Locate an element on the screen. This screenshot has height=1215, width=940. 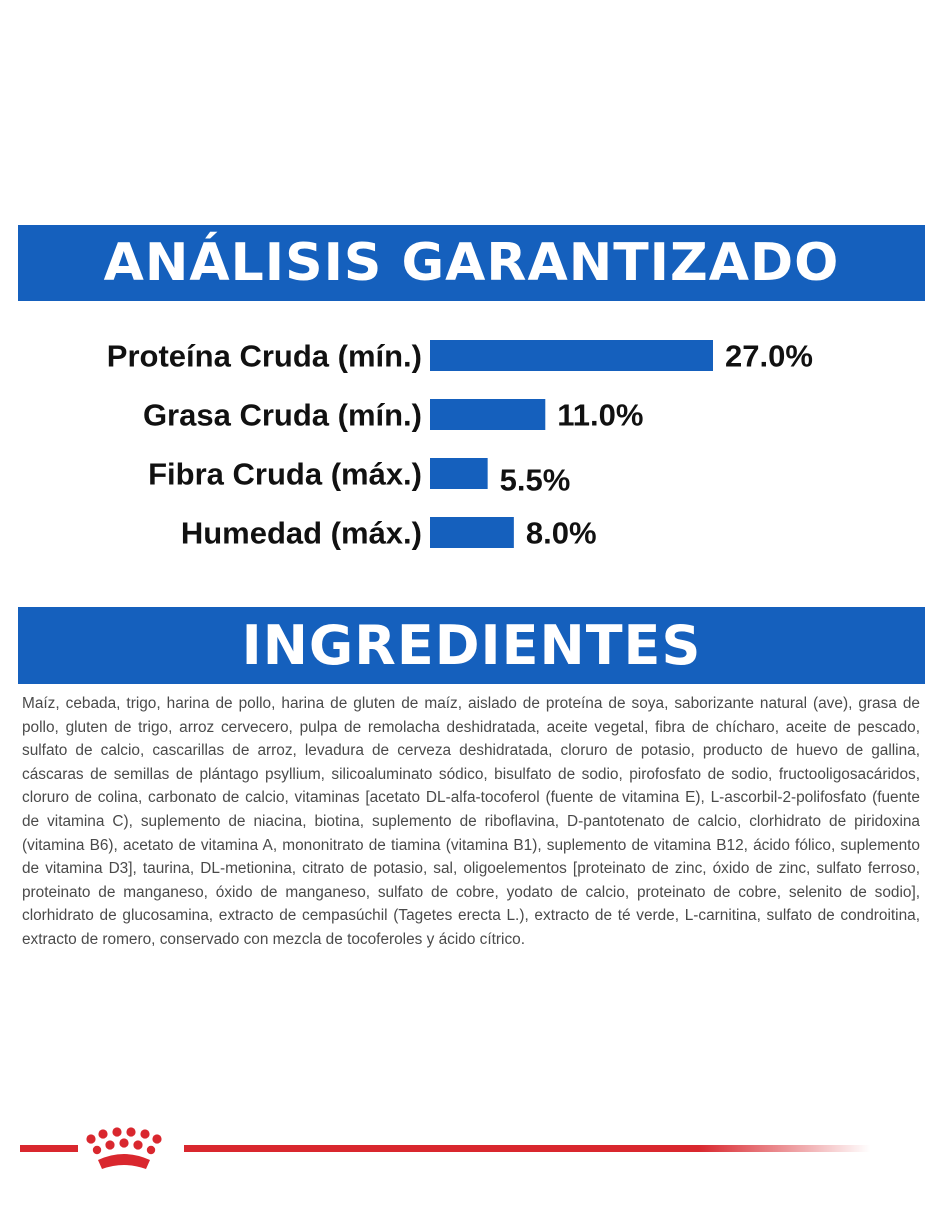
data-label: 8.0% is located at coordinates (561, 533).